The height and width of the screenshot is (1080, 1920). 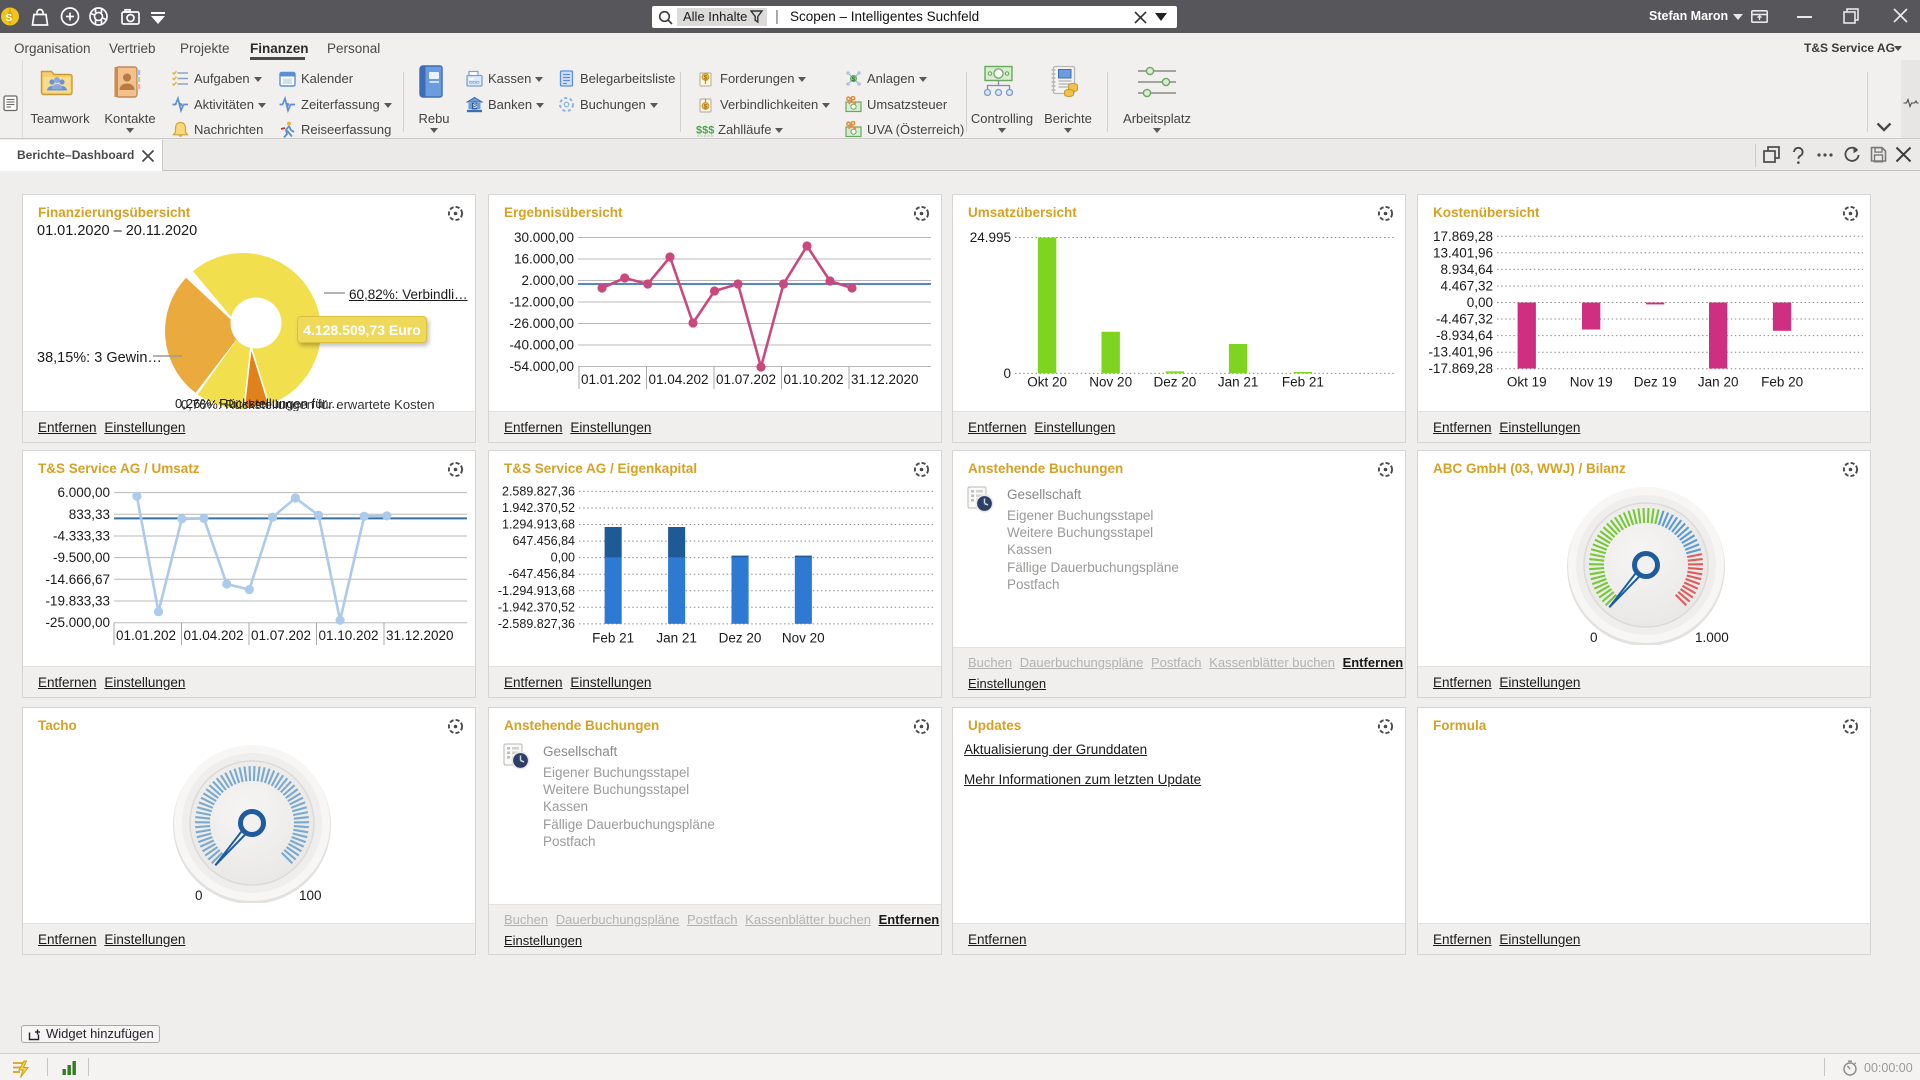 I want to click on svg-text: 1.942.370,52, so click(x=538, y=508).